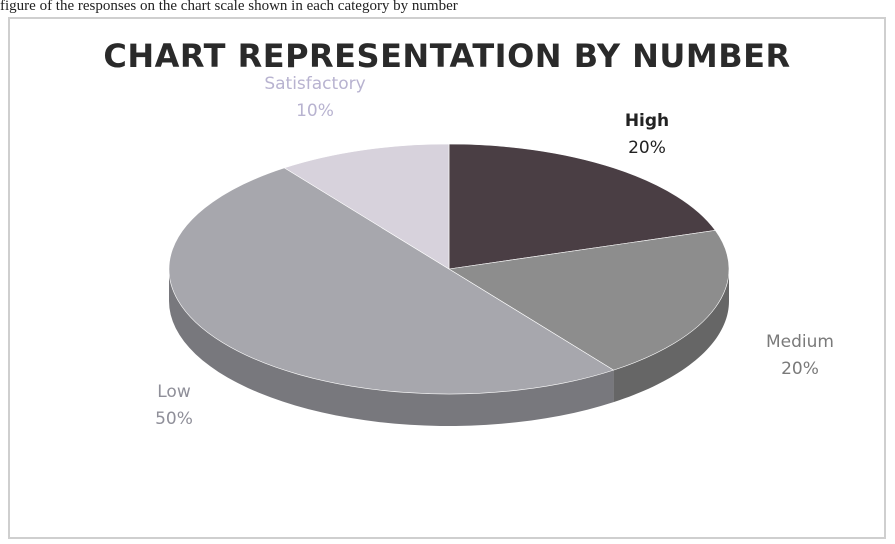 The image size is (895, 544). Describe the element at coordinates (314, 84) in the screenshot. I see `slice-label-satisfactory-name: Satisfactory` at that location.